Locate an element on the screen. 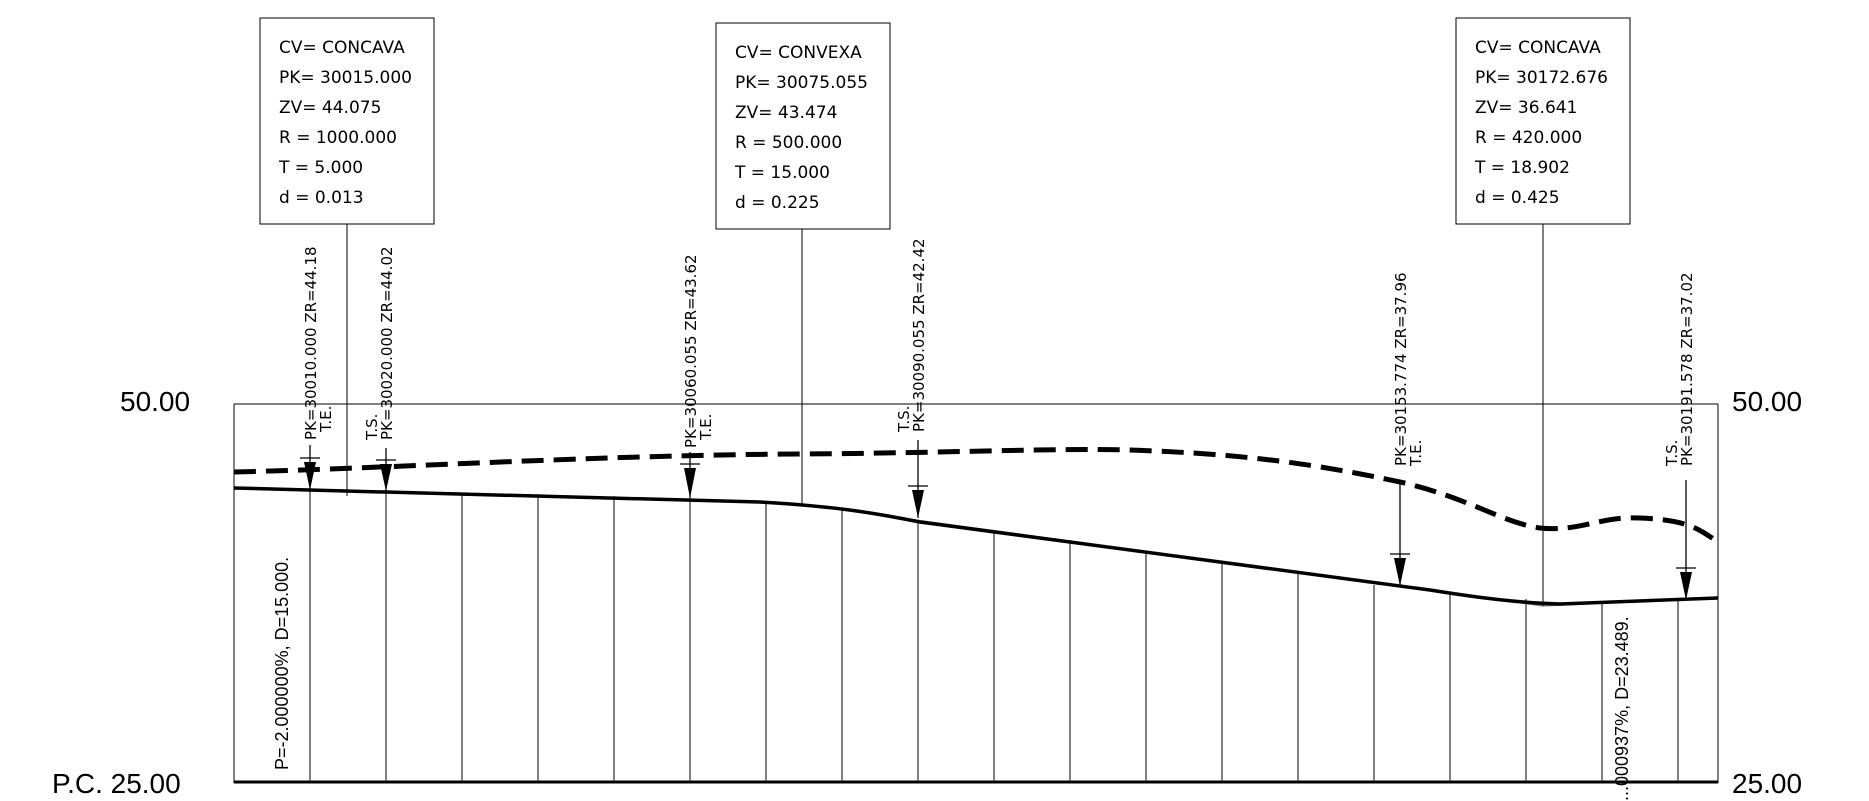  curve-3-radius: R = 420.000 is located at coordinates (1528, 138).